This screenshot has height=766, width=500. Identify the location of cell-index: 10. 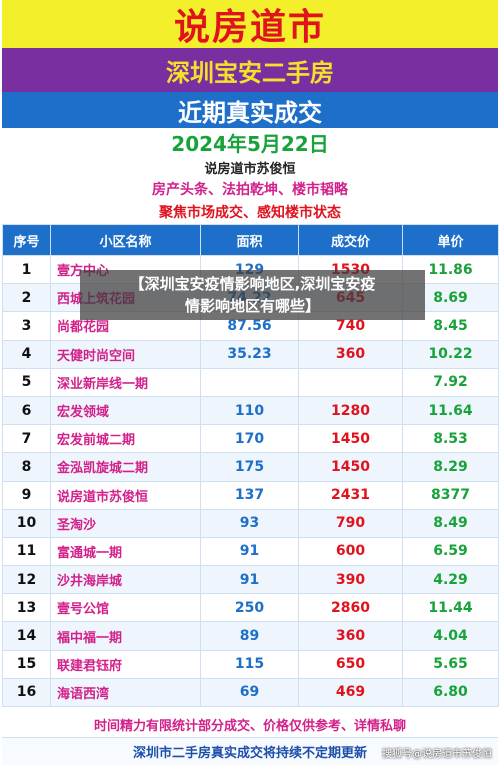
(26, 523).